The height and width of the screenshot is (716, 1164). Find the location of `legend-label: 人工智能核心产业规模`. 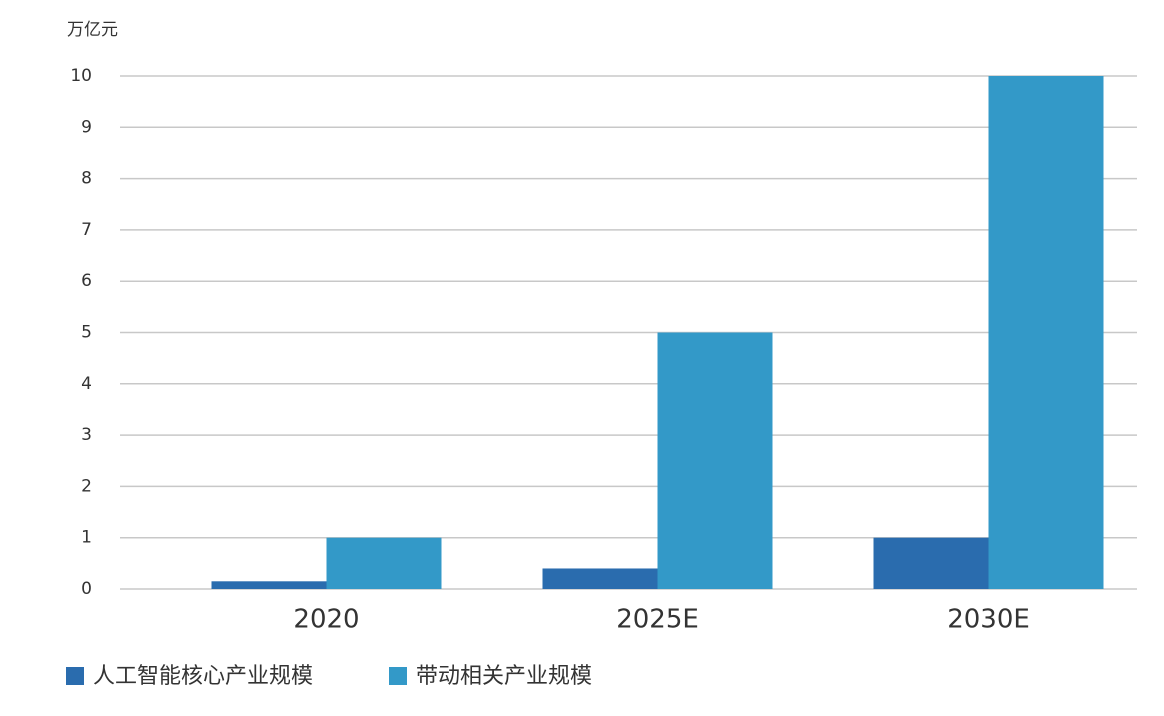

legend-label: 人工智能核心产业规模 is located at coordinates (203, 676).